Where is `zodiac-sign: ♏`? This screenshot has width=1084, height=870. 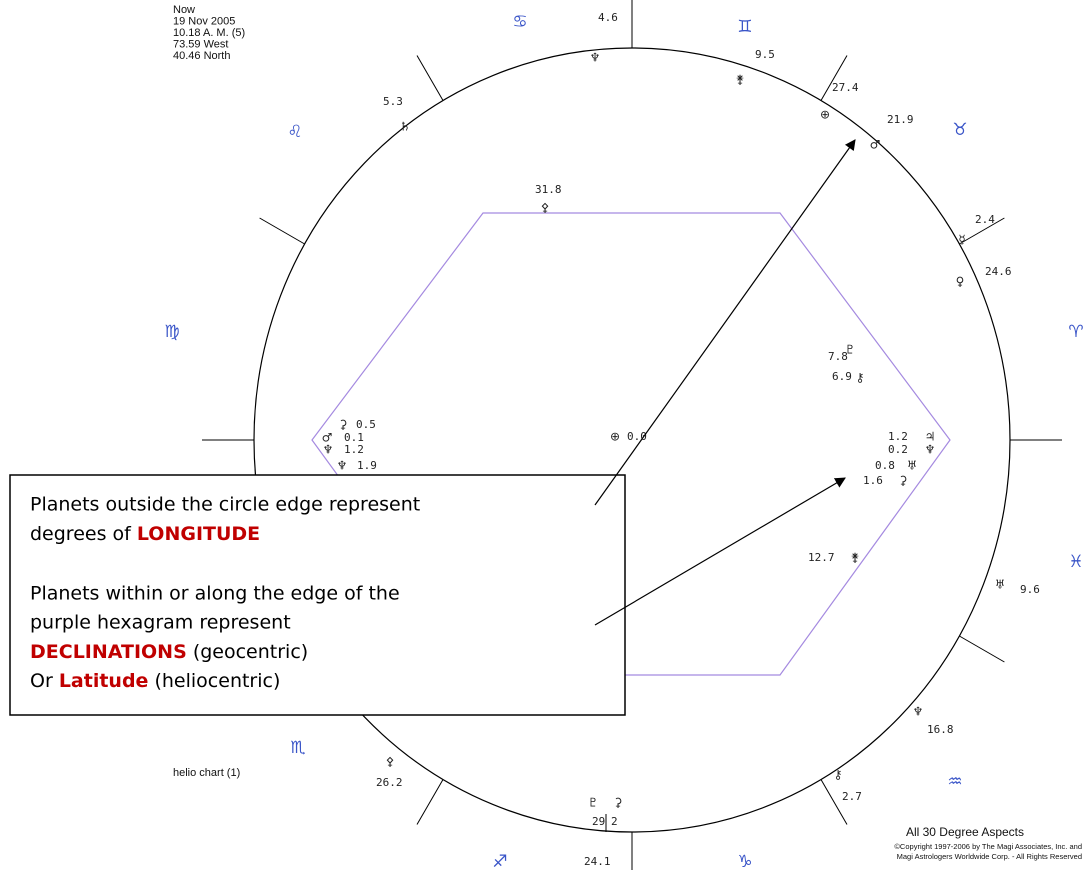
zodiac-sign: ♏ is located at coordinates (297, 748).